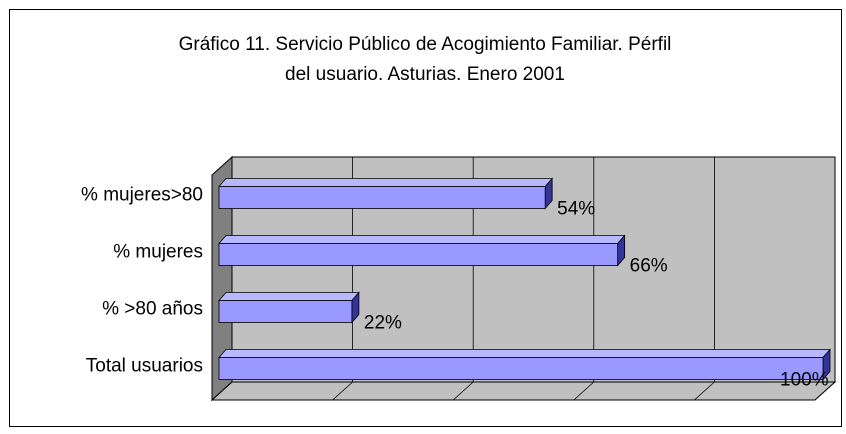 This screenshot has height=434, width=846. I want to click on y-tick-label: % mujeres>80, so click(142, 195).